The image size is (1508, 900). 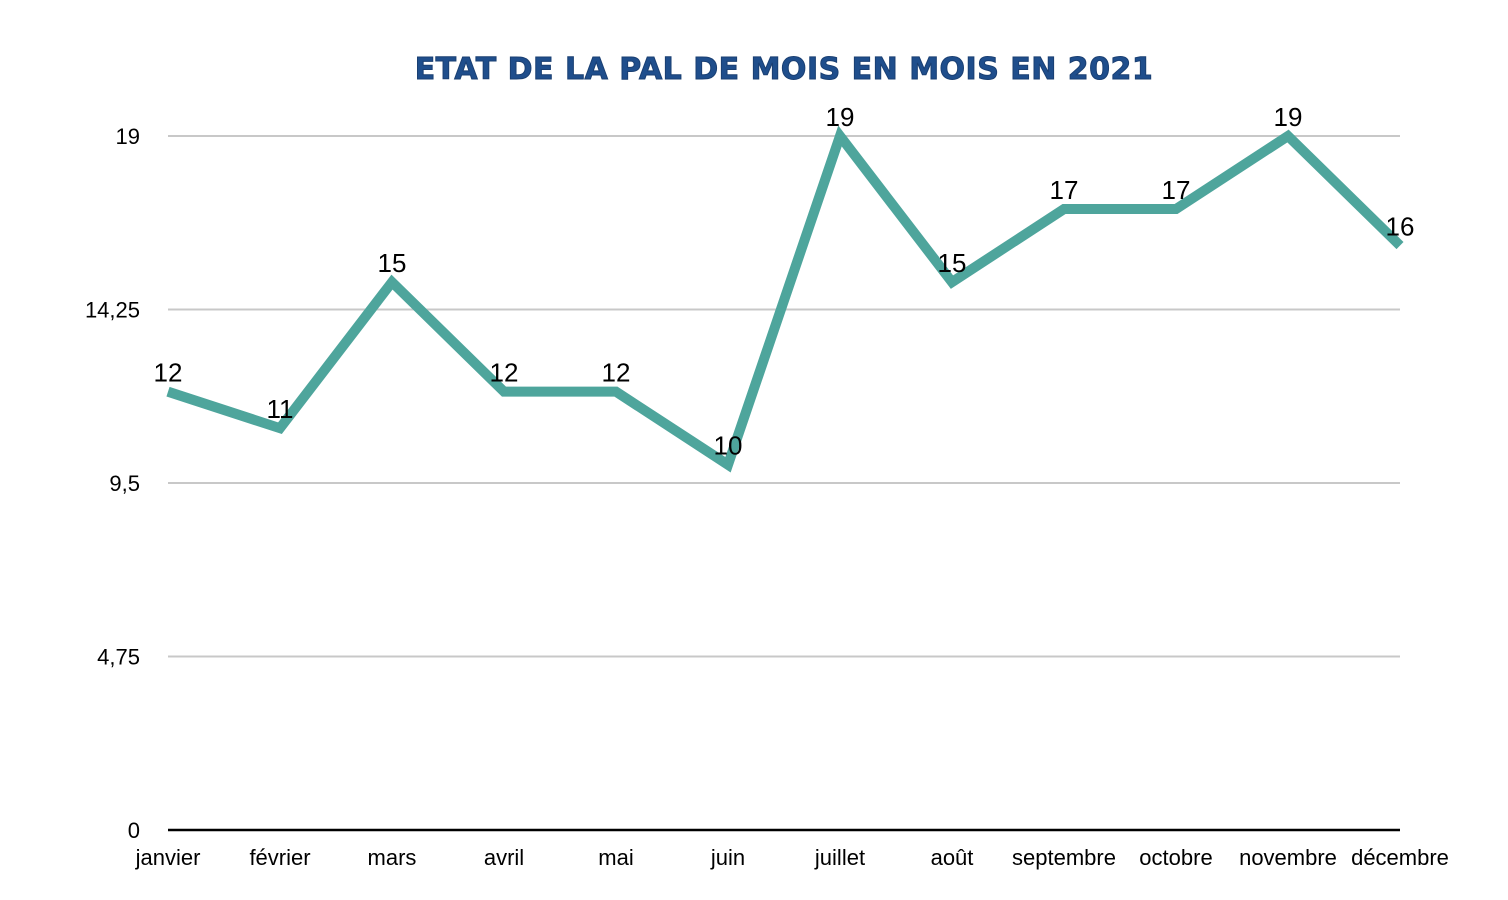 What do you see at coordinates (118, 657) in the screenshot?
I see `y-tick-label: 4,75` at bounding box center [118, 657].